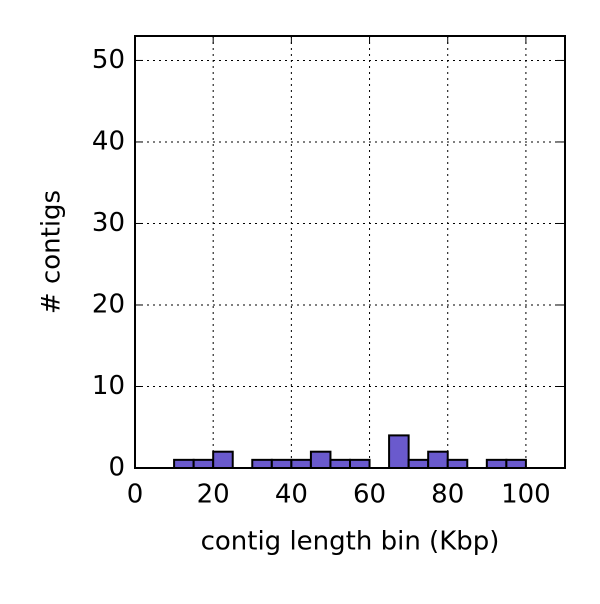 The width and height of the screenshot is (600, 604). Describe the element at coordinates (291, 495) in the screenshot. I see `x-tick-label: 40` at that location.